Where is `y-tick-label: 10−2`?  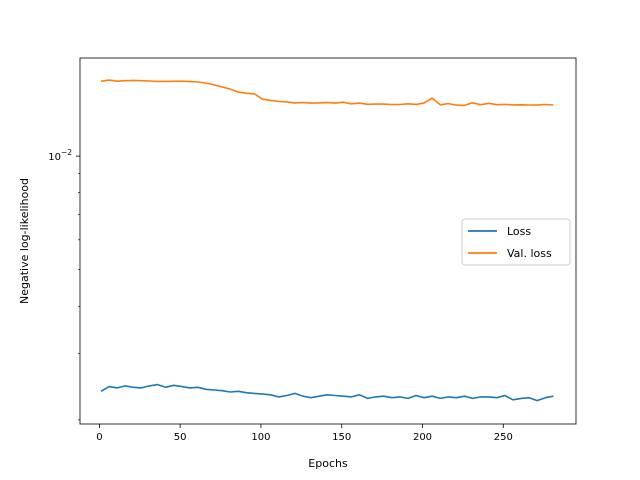 y-tick-label: 10−2 is located at coordinates (60, 155).